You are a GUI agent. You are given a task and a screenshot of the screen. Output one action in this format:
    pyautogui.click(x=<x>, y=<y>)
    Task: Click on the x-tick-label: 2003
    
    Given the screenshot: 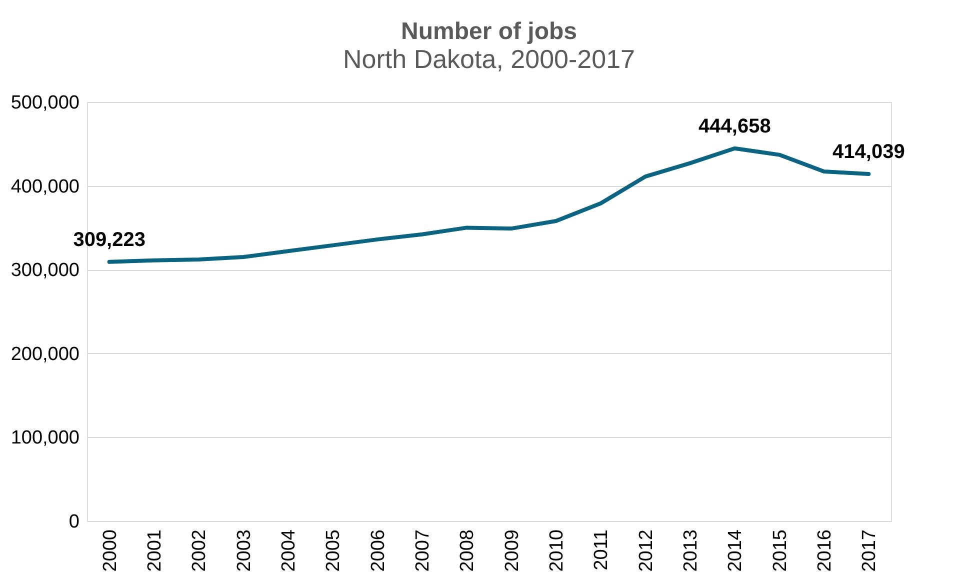 What is the action you would take?
    pyautogui.click(x=244, y=551)
    